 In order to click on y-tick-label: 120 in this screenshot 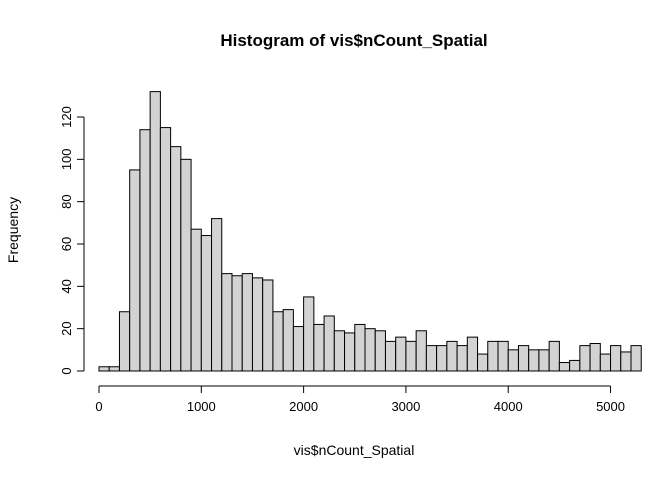, I will do `click(66, 117)`.